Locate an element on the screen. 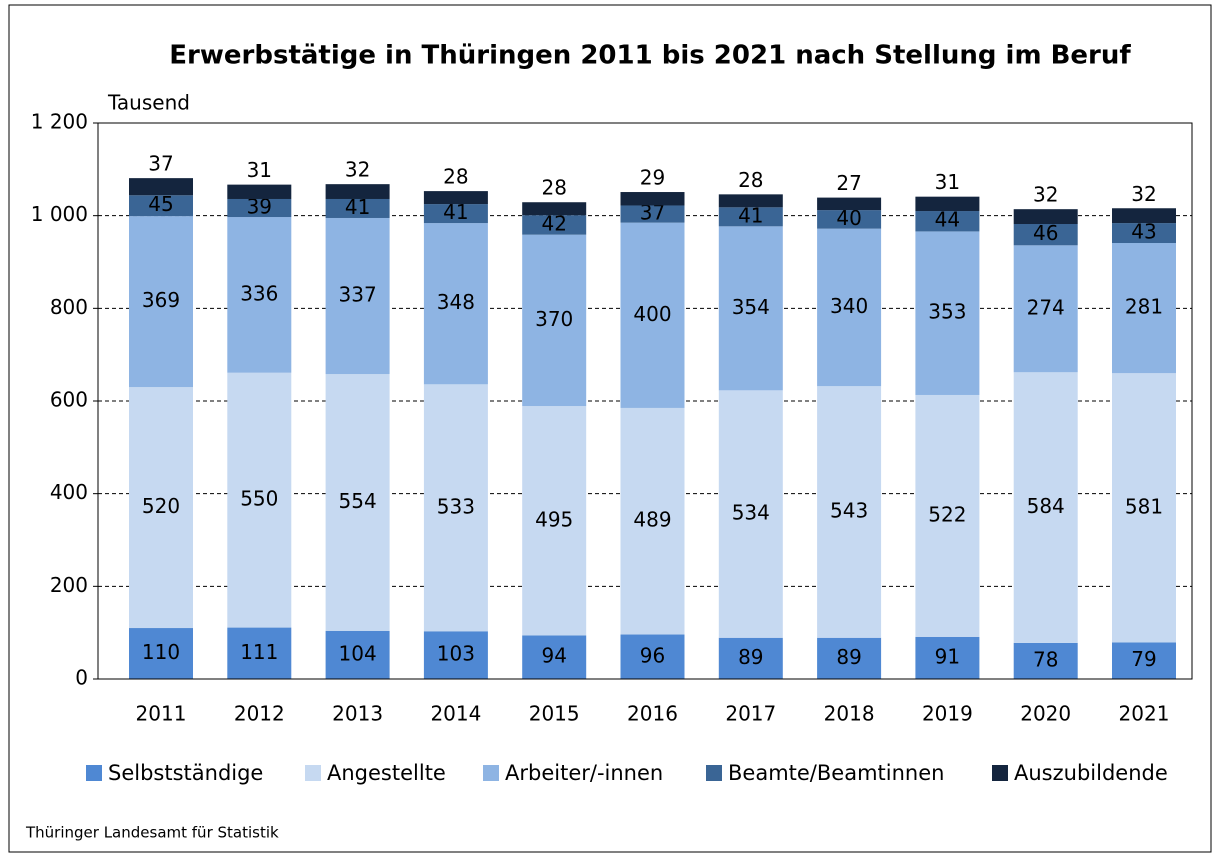  data-label: 337 is located at coordinates (358, 295).